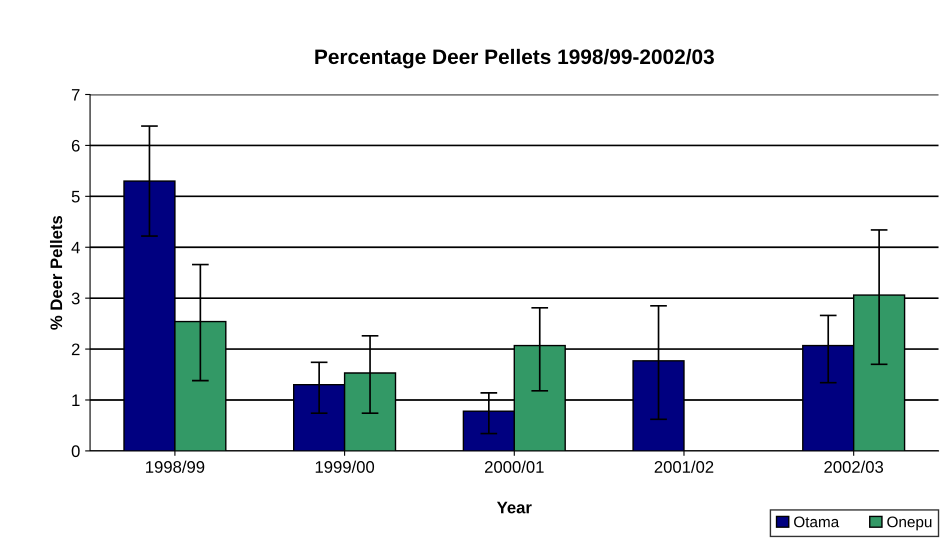  I want to click on legend-label: Otama, so click(817, 522).